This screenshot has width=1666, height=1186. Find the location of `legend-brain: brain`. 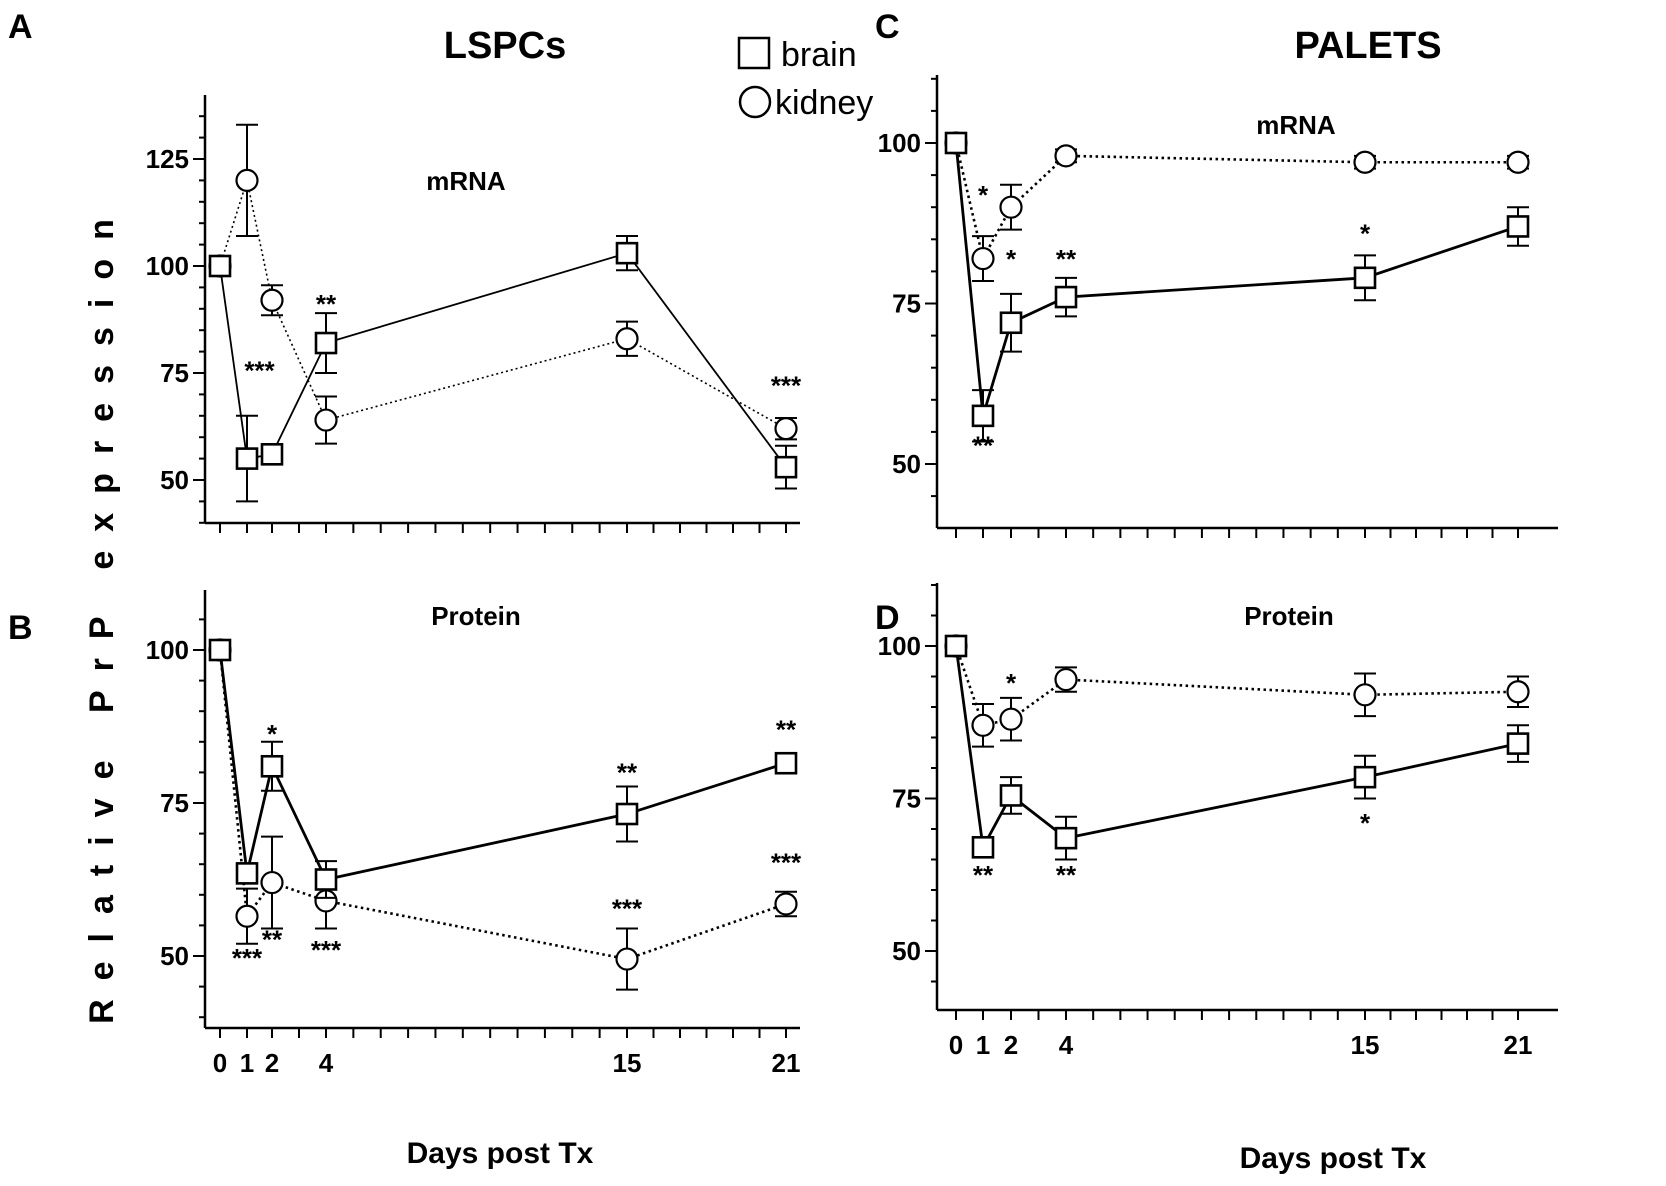

legend-brain: brain is located at coordinates (819, 55).